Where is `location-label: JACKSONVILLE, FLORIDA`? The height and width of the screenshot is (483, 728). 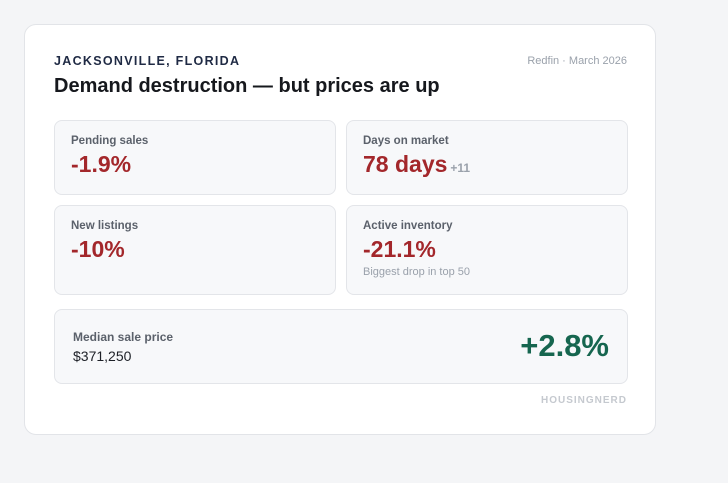
location-label: JACKSONVILLE, FLORIDA is located at coordinates (147, 61).